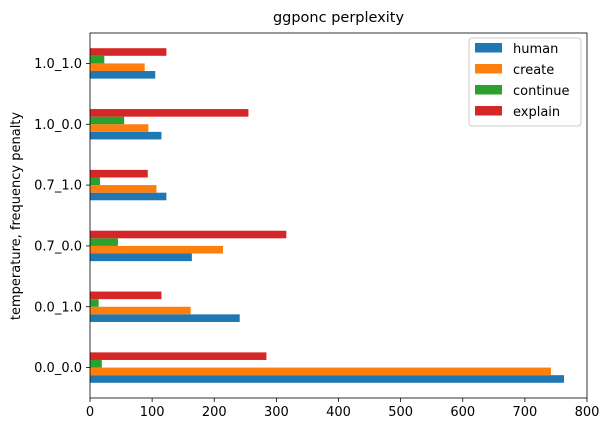 This screenshot has height=433, width=608. What do you see at coordinates (58, 307) in the screenshot?
I see `y-tick-label: 0.0_1.0` at bounding box center [58, 307].